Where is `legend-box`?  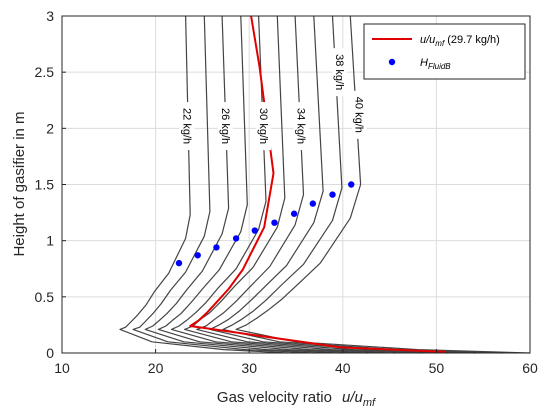
legend-box is located at coordinates (444, 51).